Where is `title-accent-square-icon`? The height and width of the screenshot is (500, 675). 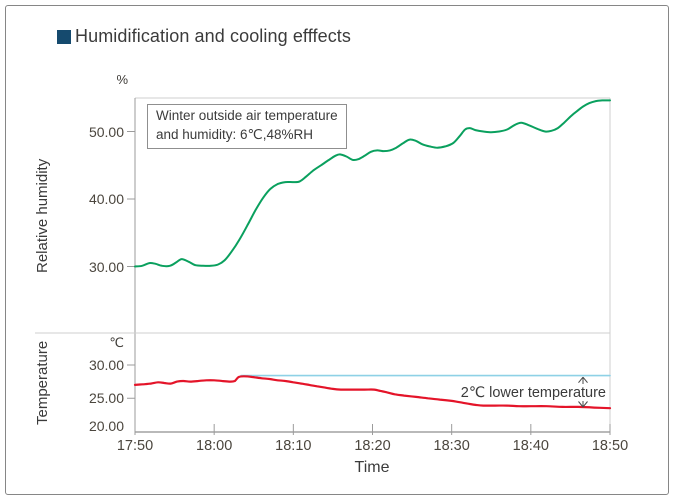
title-accent-square-icon is located at coordinates (64, 37).